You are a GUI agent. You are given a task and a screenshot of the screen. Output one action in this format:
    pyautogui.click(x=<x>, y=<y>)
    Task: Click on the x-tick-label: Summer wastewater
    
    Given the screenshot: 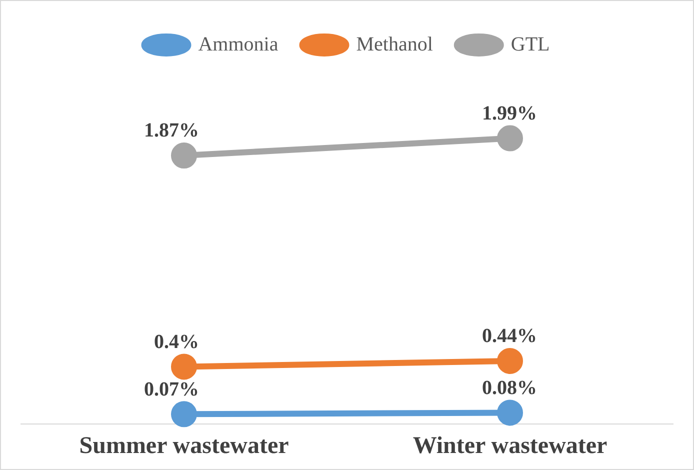 What is the action you would take?
    pyautogui.click(x=184, y=445)
    